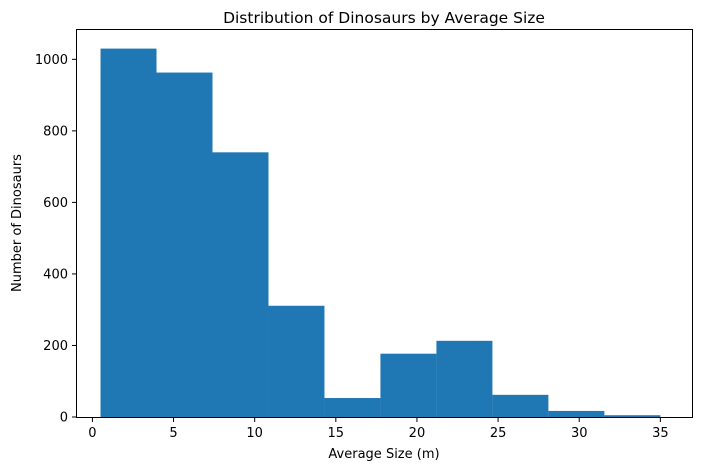  What do you see at coordinates (55, 274) in the screenshot?
I see `y-tick-label: 400` at bounding box center [55, 274].